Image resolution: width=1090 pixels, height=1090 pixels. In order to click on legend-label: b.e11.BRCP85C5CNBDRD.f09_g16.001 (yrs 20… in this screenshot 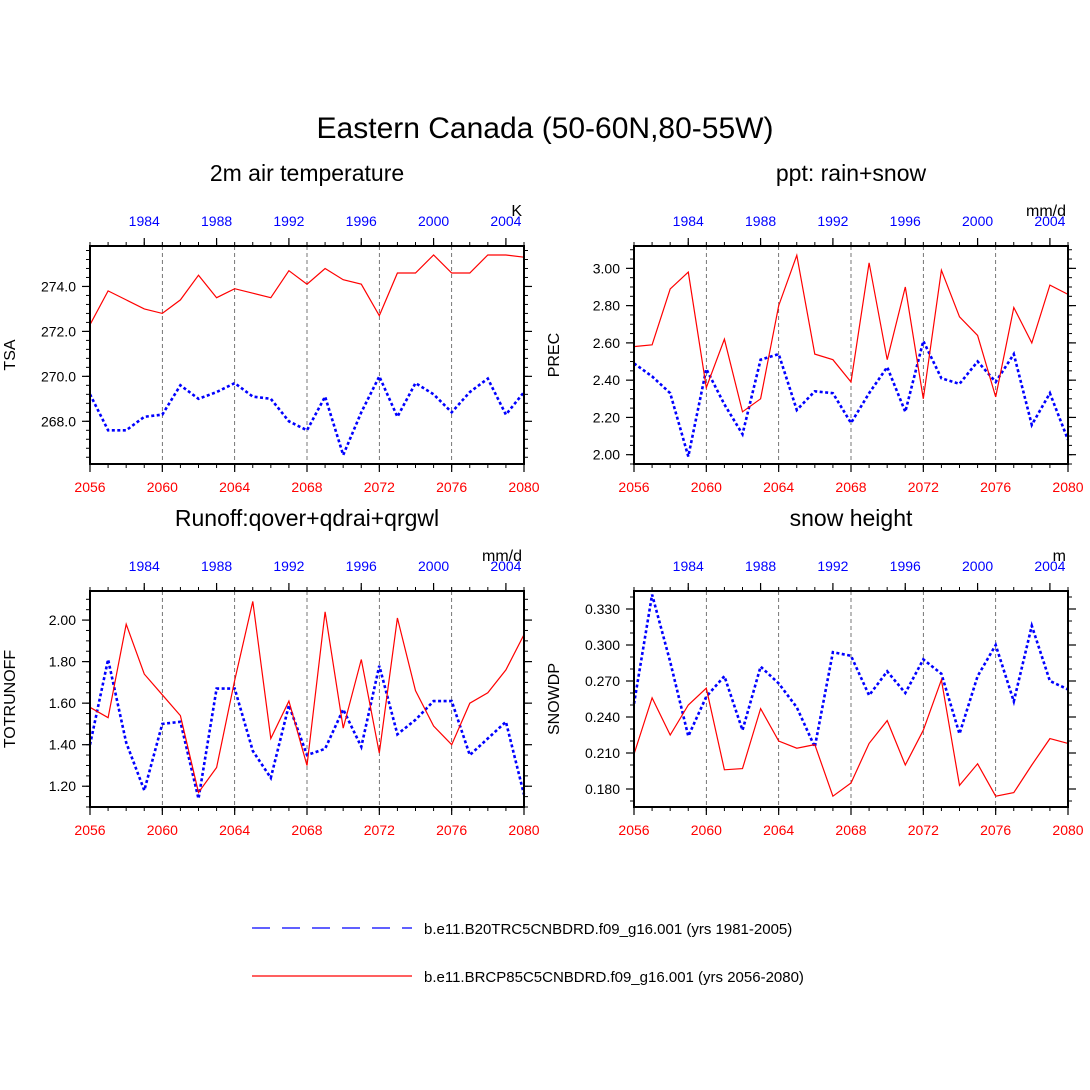, I will do `click(614, 977)`.